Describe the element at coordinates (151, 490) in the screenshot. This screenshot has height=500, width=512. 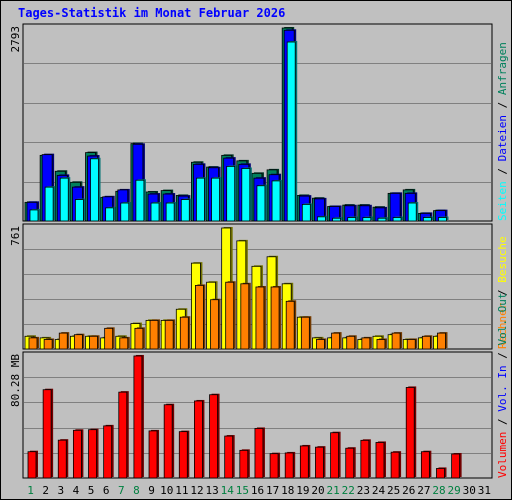
I see `x-tick-label-9: 9` at that location.